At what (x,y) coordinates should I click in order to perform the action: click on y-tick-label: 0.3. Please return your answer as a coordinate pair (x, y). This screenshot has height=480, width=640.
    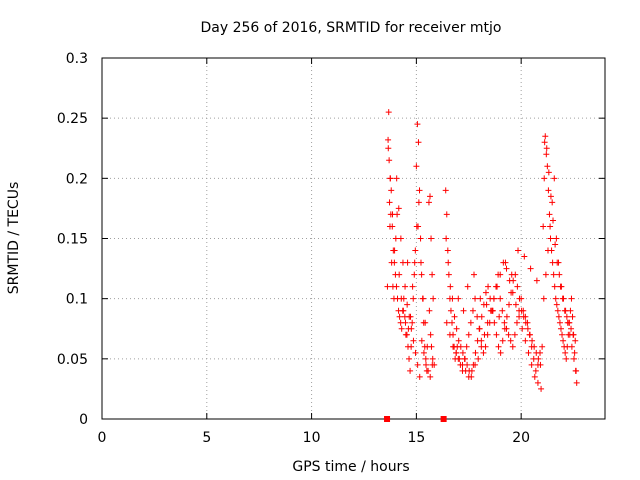
    Looking at the image, I should click on (77, 59).